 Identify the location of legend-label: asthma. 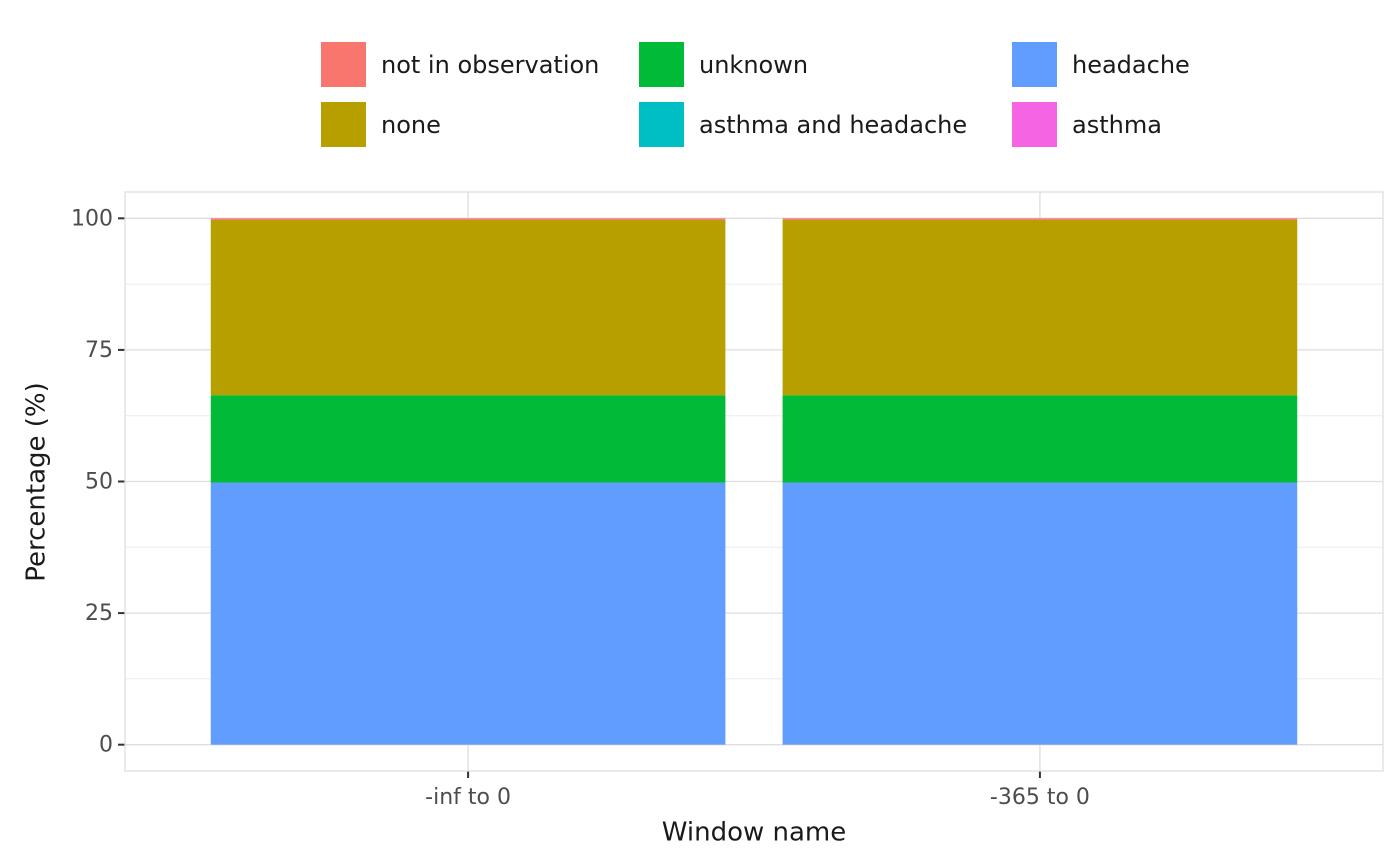
(1117, 125).